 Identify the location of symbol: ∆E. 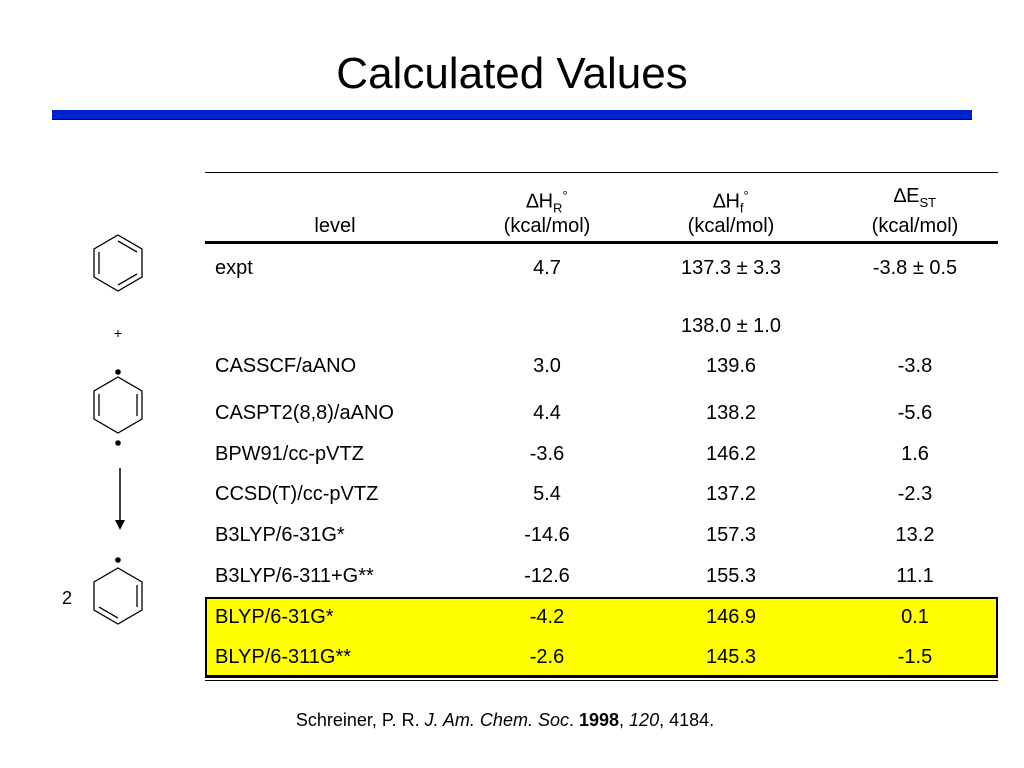
(906, 196).